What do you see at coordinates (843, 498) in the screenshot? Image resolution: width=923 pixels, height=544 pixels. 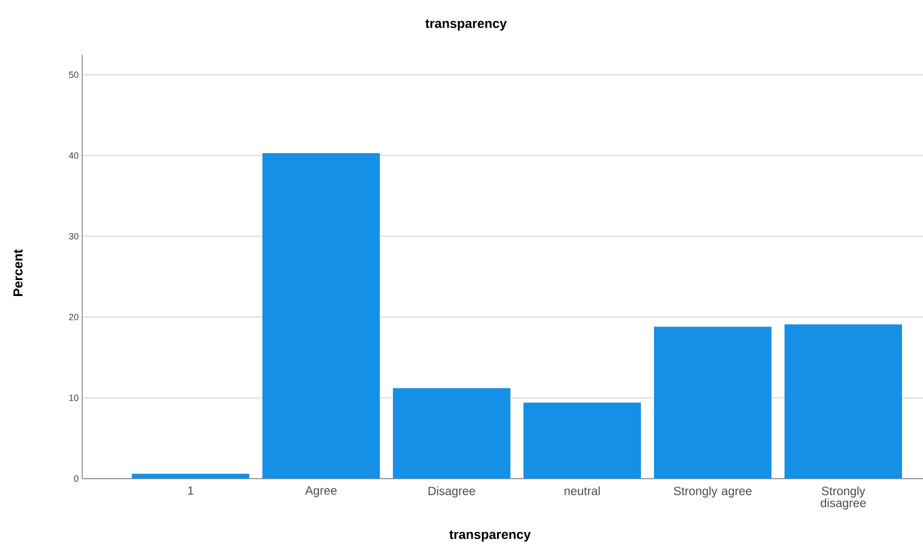 I see `x-tick-label: Strongly disagree` at bounding box center [843, 498].